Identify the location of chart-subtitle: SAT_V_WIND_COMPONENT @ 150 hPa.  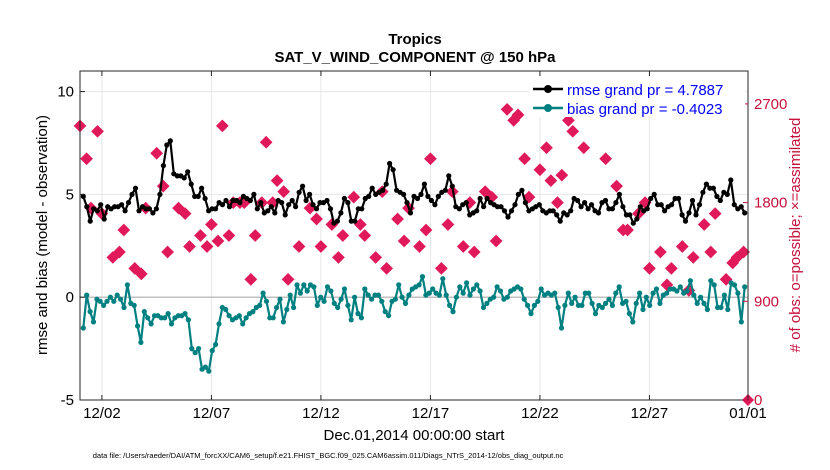
(415, 57).